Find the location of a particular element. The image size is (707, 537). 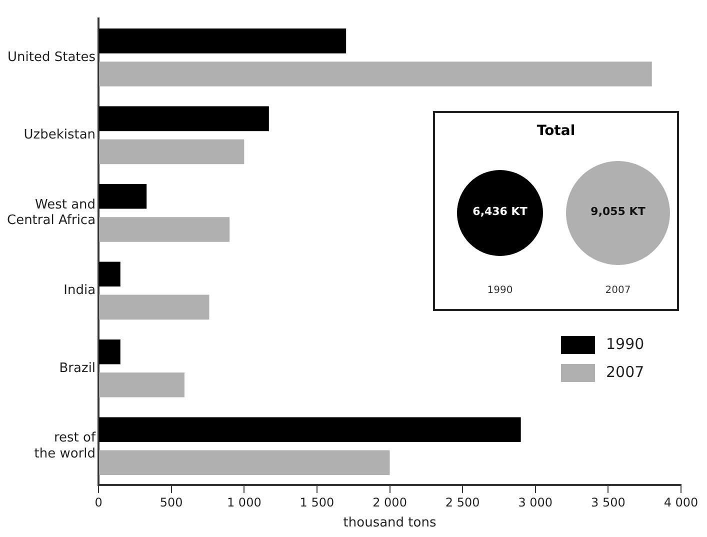

x-tick-label: 500 is located at coordinates (171, 502).